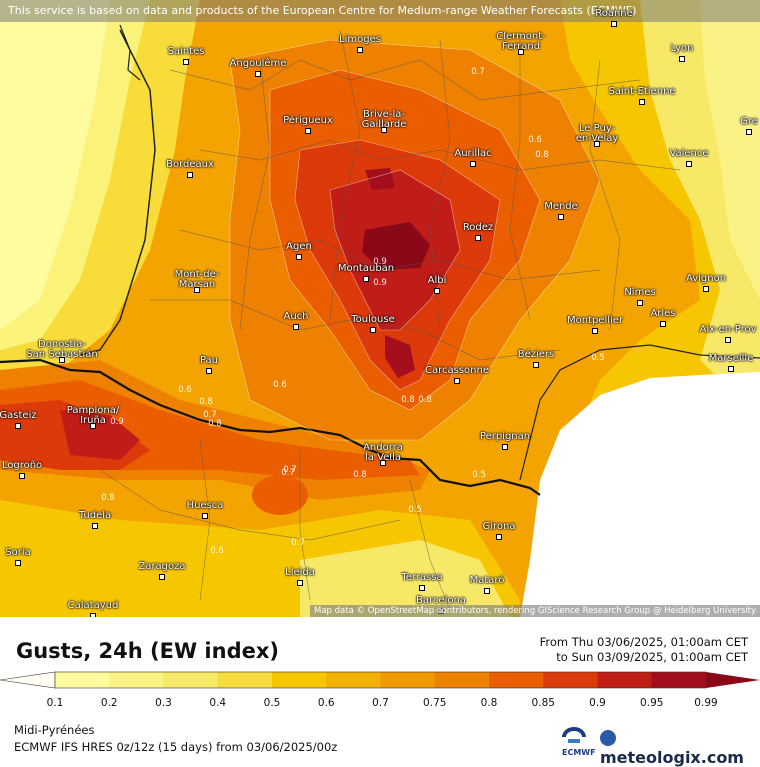  Describe the element at coordinates (162, 566) in the screenshot. I see `city-label-zaragoza: Zaragoza` at that location.